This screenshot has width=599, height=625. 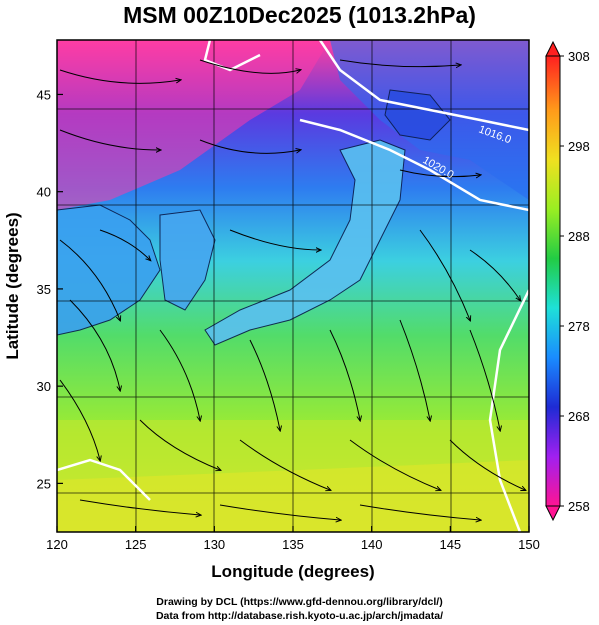 I want to click on y-axis-label: Latitude (degrees), so click(x=12, y=285).